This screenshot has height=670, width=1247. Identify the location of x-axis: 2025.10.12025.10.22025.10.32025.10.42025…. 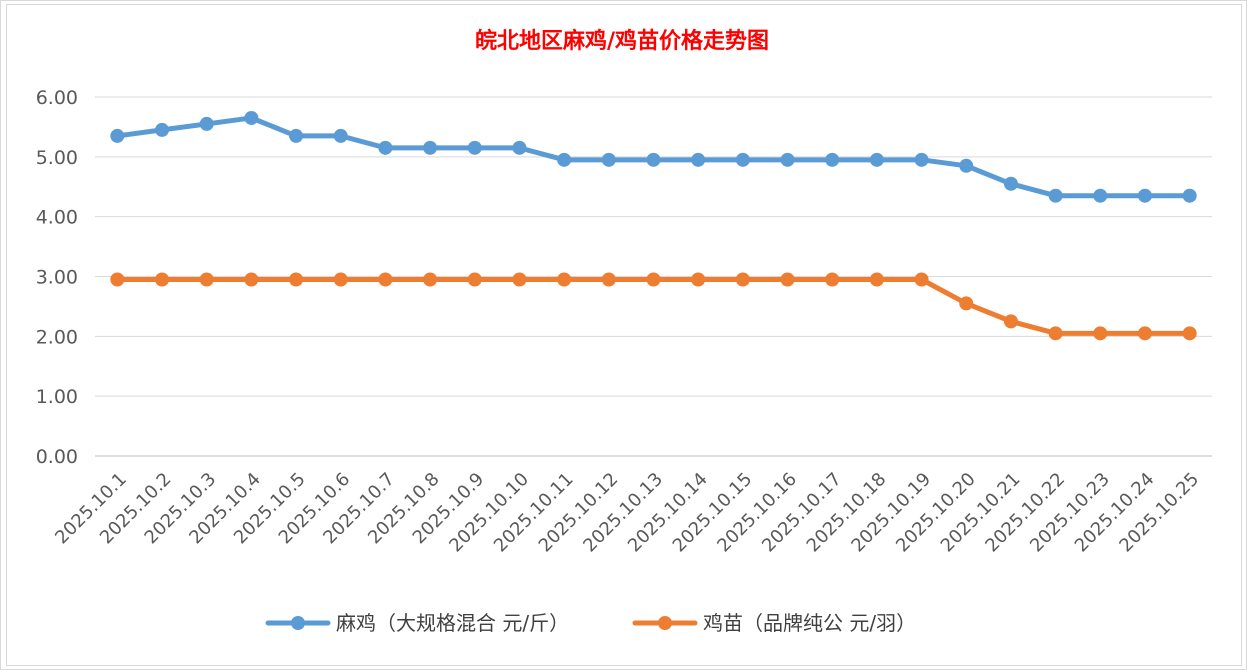
(627, 513).